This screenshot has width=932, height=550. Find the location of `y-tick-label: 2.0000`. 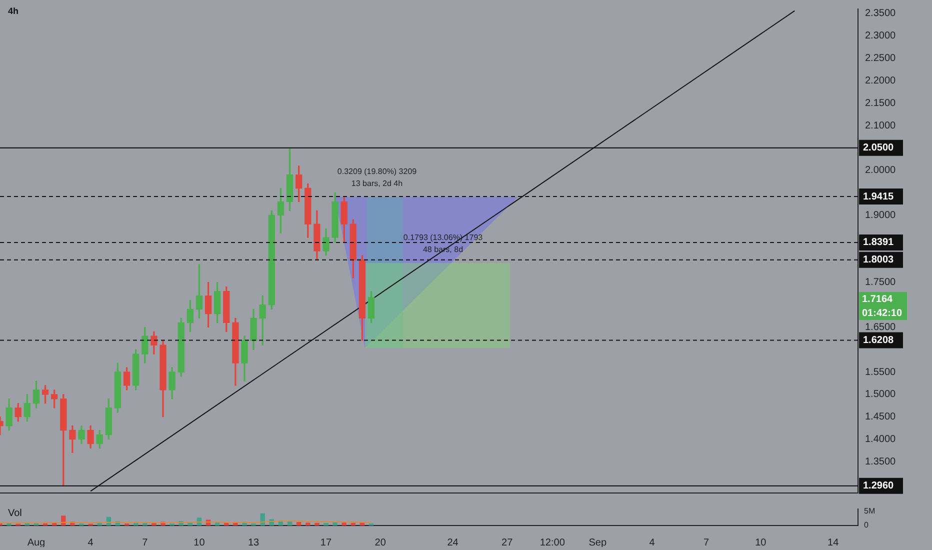

y-tick-label: 2.0000 is located at coordinates (880, 170).